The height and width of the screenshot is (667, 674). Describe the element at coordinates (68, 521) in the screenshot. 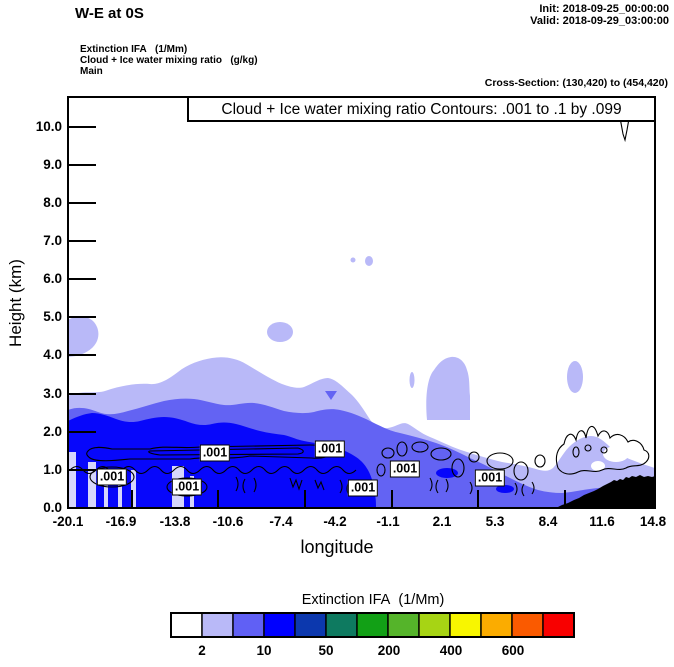

I see `x-tick-label: -20.1` at that location.